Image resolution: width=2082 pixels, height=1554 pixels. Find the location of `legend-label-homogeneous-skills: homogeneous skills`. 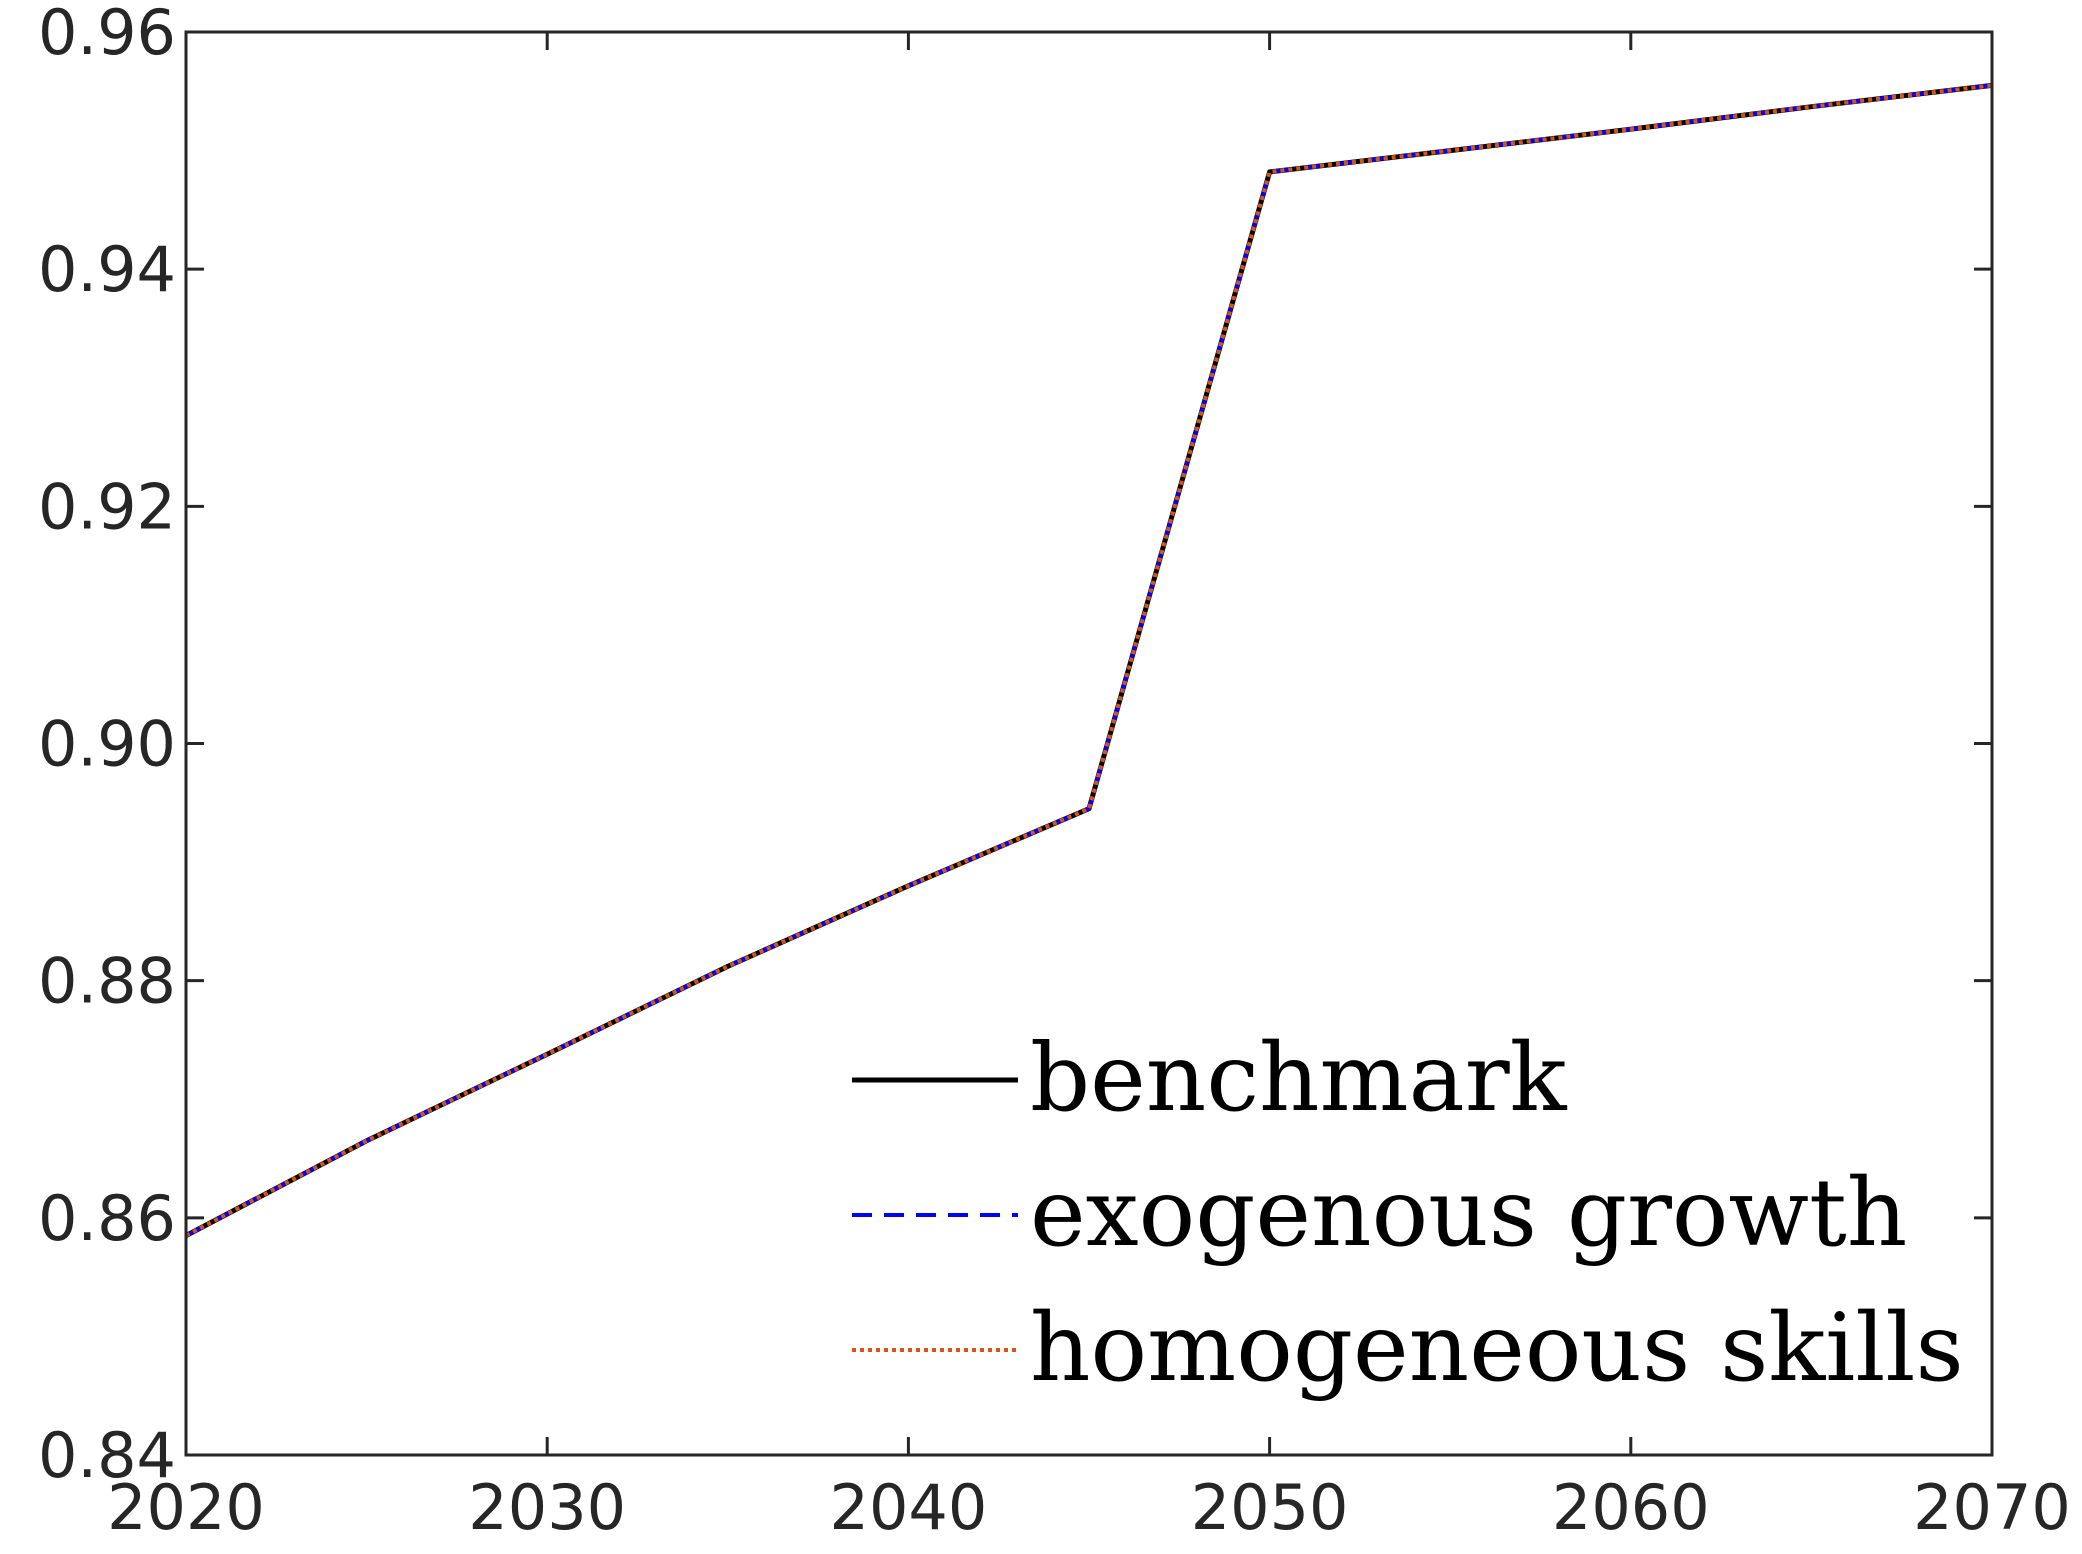

legend-label-homogeneous-skills: homogeneous skills is located at coordinates (1497, 1348).